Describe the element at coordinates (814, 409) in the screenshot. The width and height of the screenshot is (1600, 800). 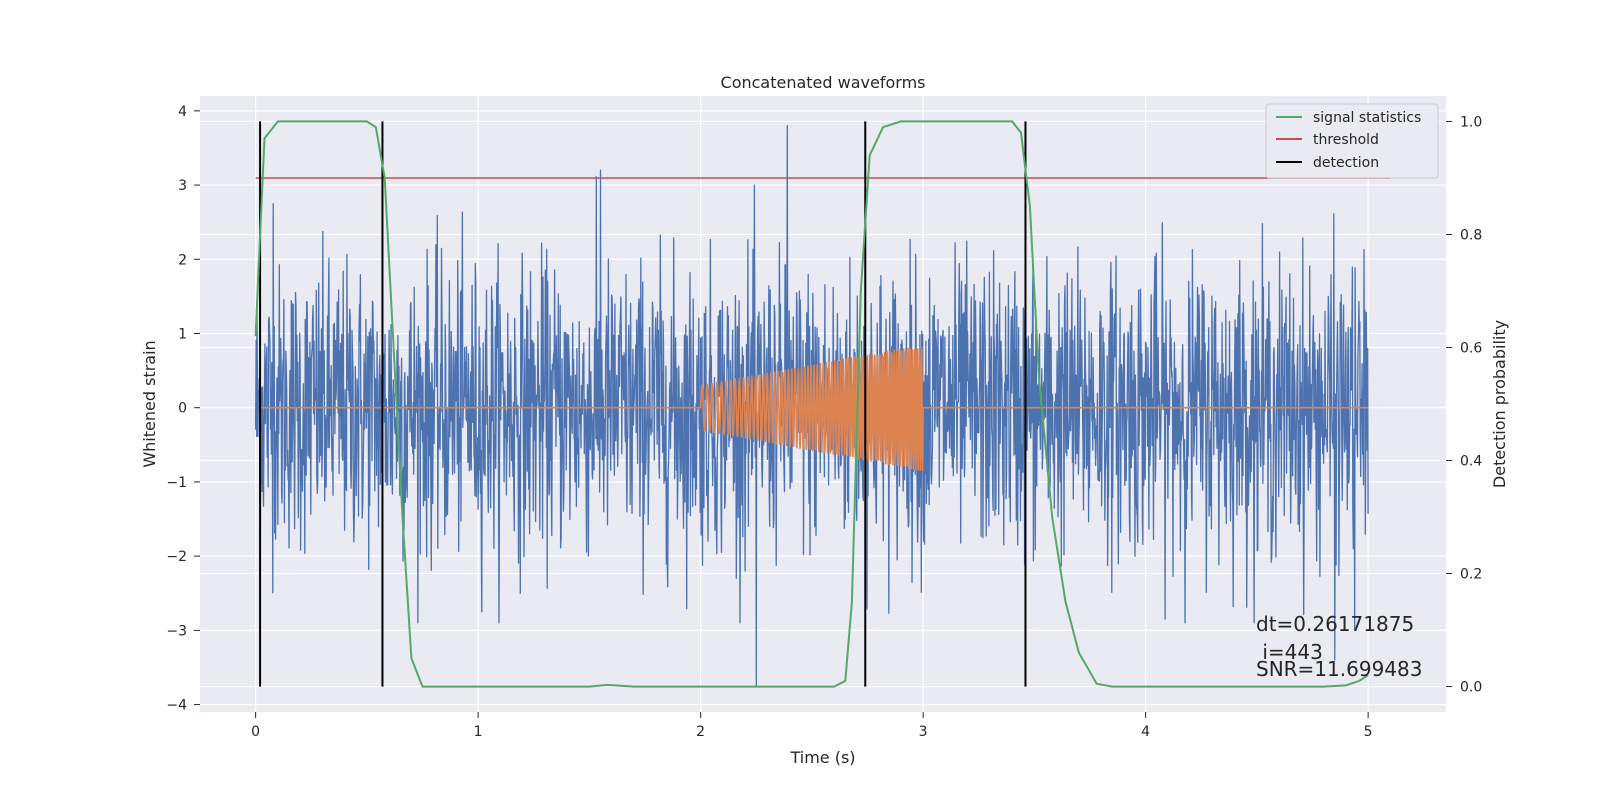
I see `series-injected-waveform` at that location.